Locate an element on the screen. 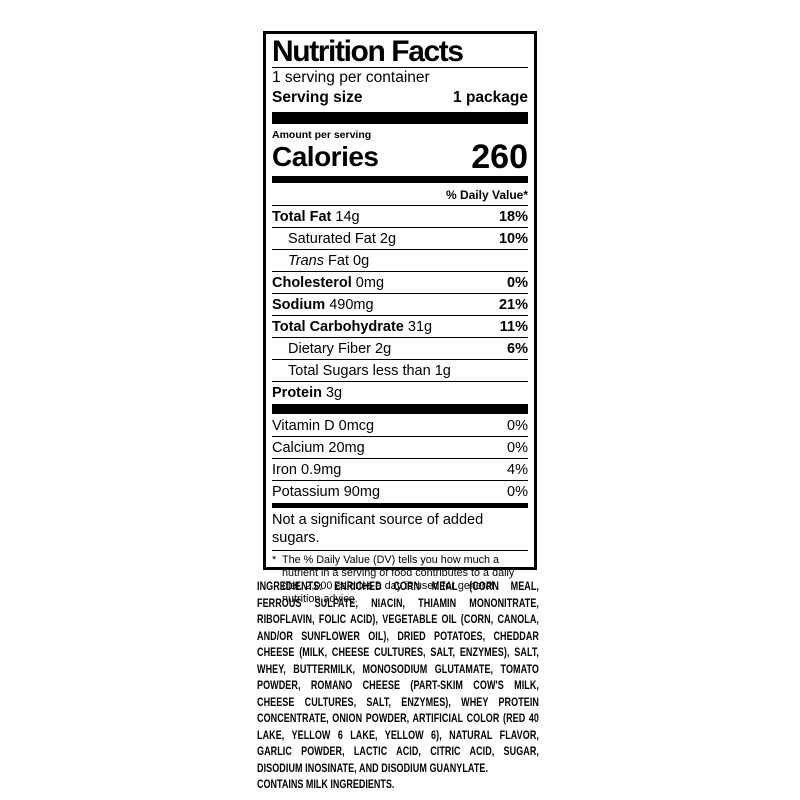  nutrient-row-trans-fat: Trans Fat 0g is located at coordinates (400, 260).